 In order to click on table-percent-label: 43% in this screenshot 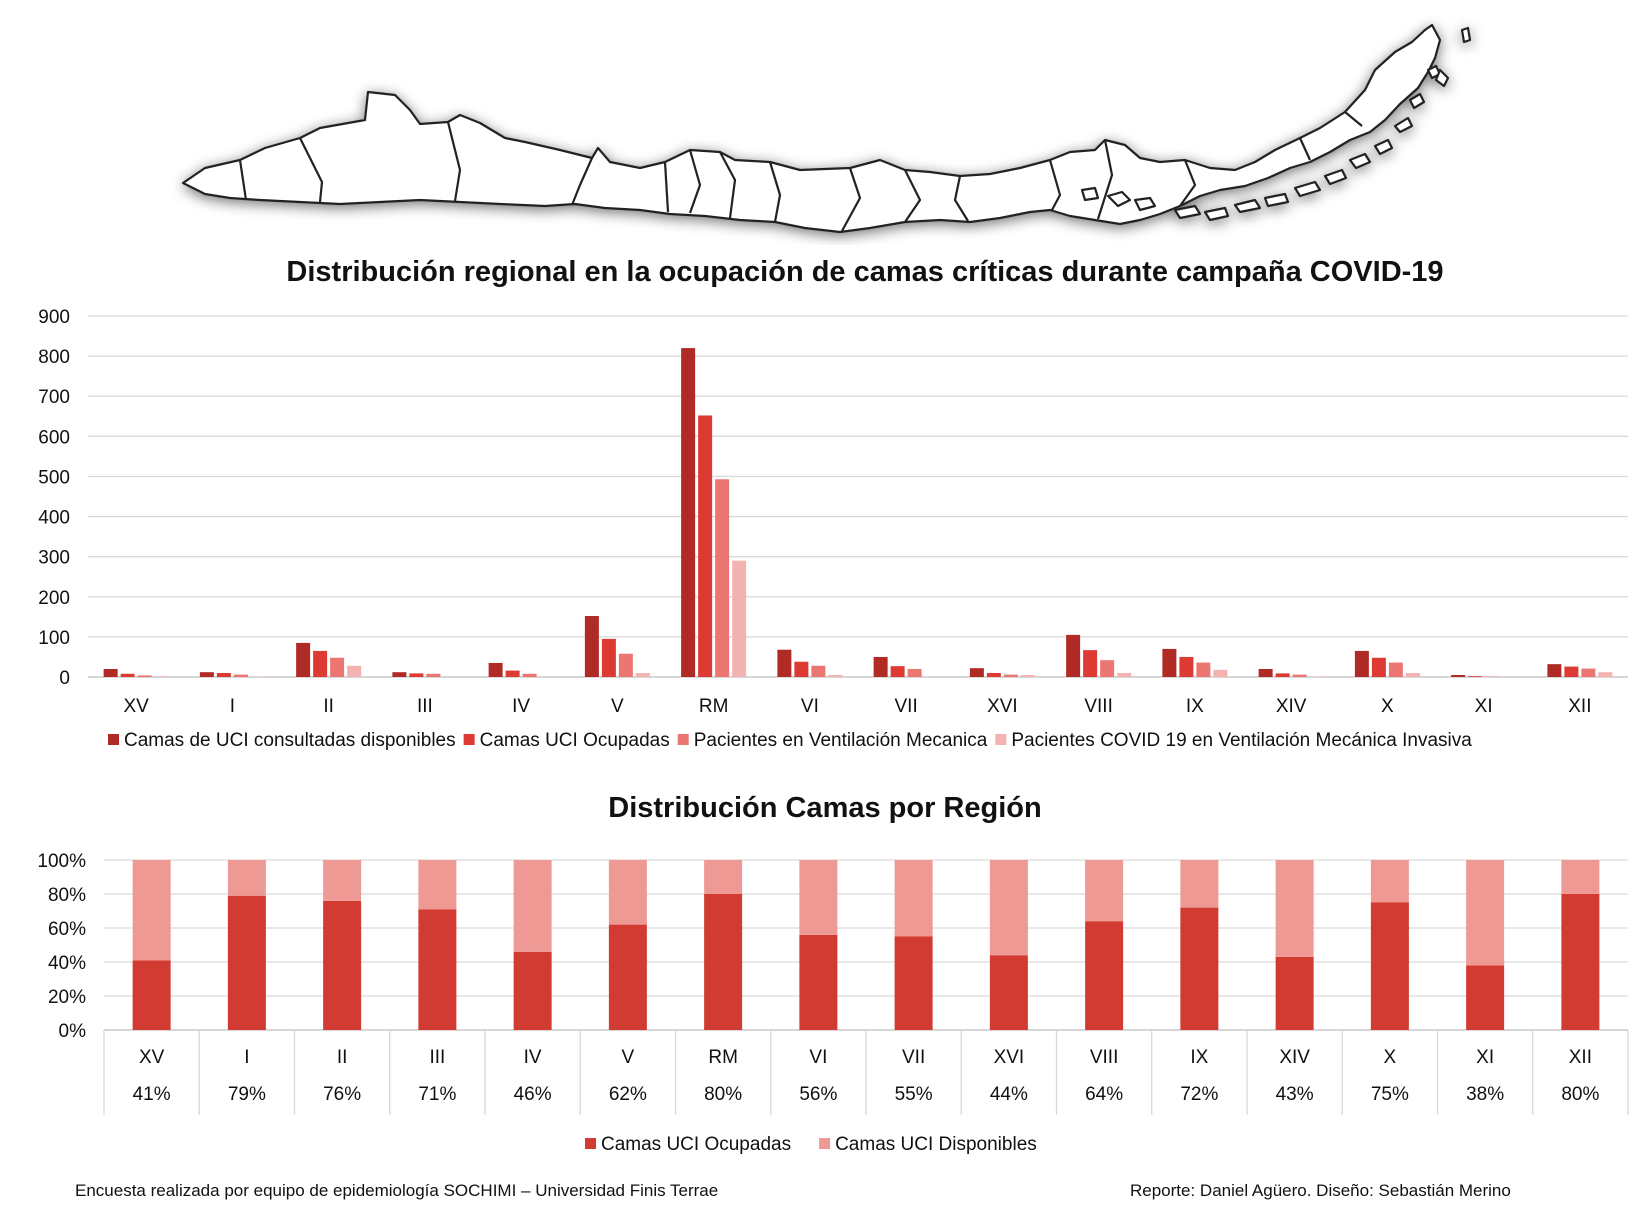, I will do `click(1295, 1094)`.